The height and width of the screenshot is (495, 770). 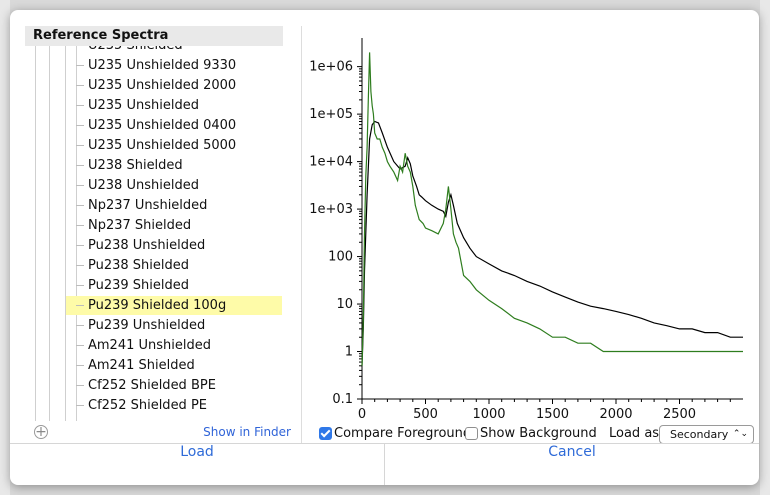 I want to click on tree-item-label: Pu238 Shielded, so click(x=139, y=265).